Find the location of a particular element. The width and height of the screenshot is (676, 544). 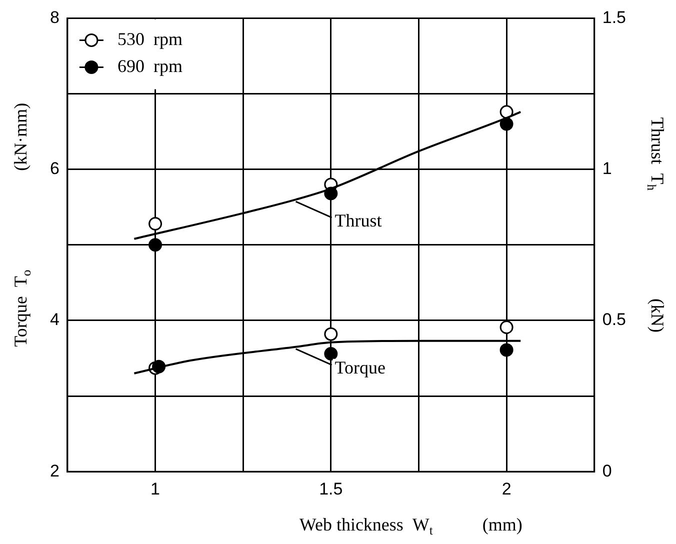

legend-label: 530 rpm is located at coordinates (149, 38).